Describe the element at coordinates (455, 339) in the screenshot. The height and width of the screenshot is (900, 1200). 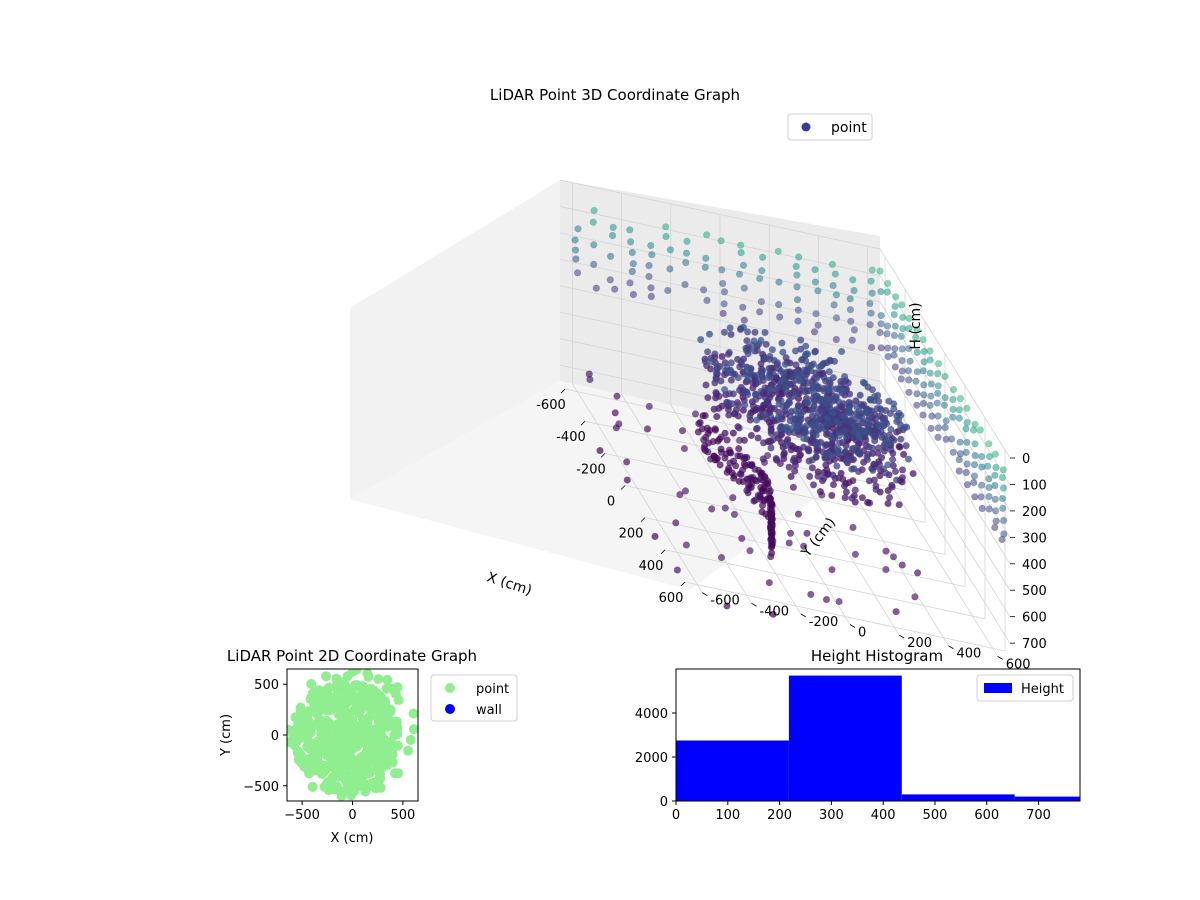
I see `pane-back-left` at that location.